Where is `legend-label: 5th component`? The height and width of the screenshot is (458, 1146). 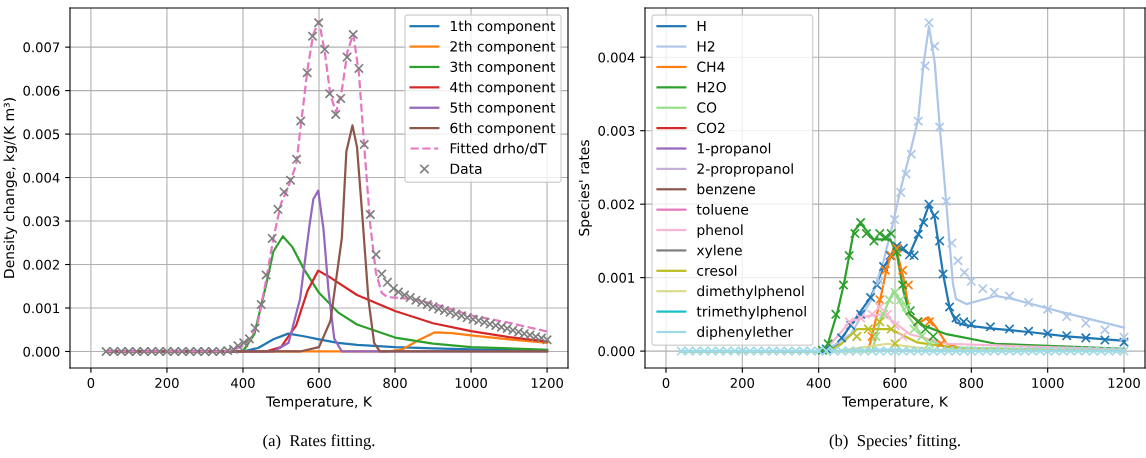
legend-label: 5th component is located at coordinates (503, 109).